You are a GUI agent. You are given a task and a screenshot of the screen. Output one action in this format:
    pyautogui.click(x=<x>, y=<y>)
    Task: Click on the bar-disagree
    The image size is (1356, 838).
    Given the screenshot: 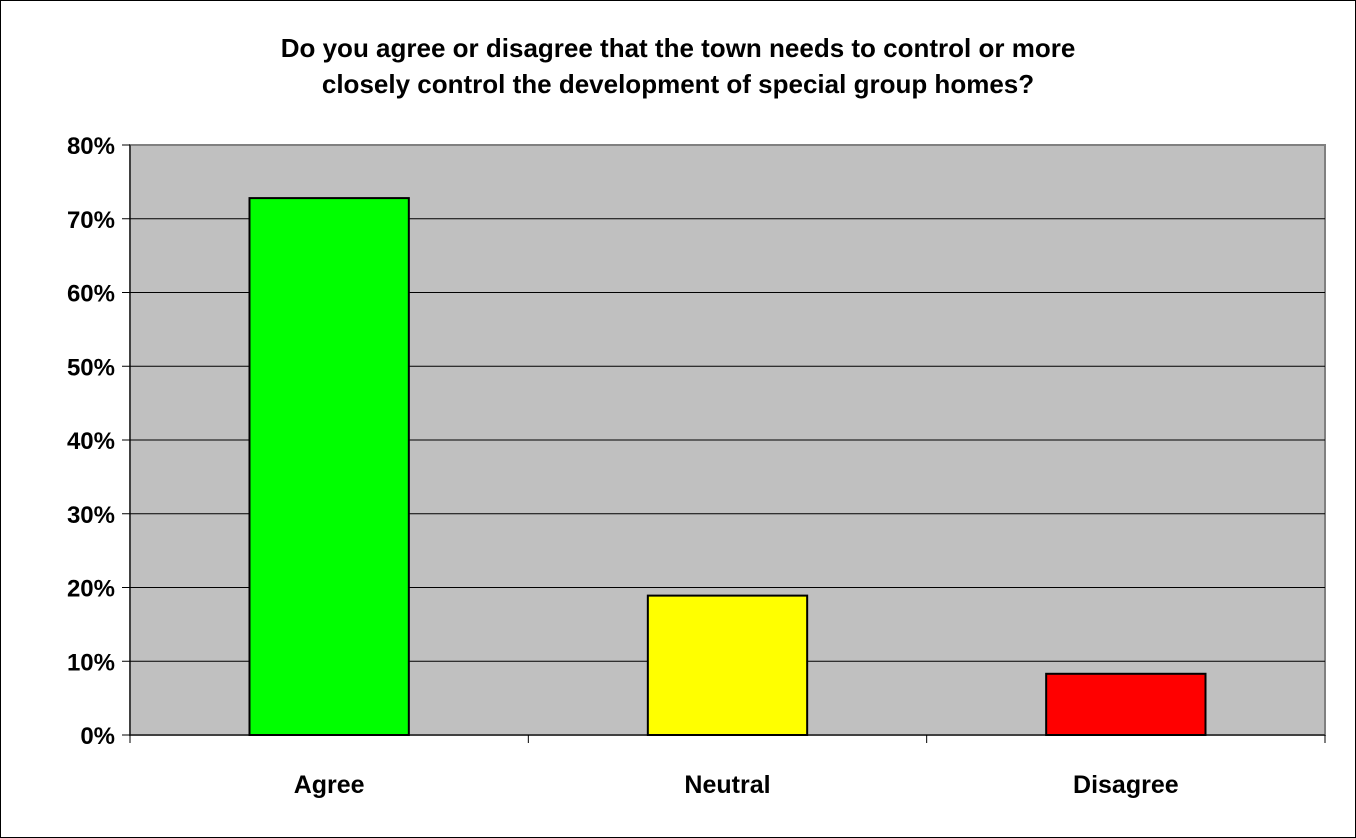 What is the action you would take?
    pyautogui.click(x=1126, y=704)
    